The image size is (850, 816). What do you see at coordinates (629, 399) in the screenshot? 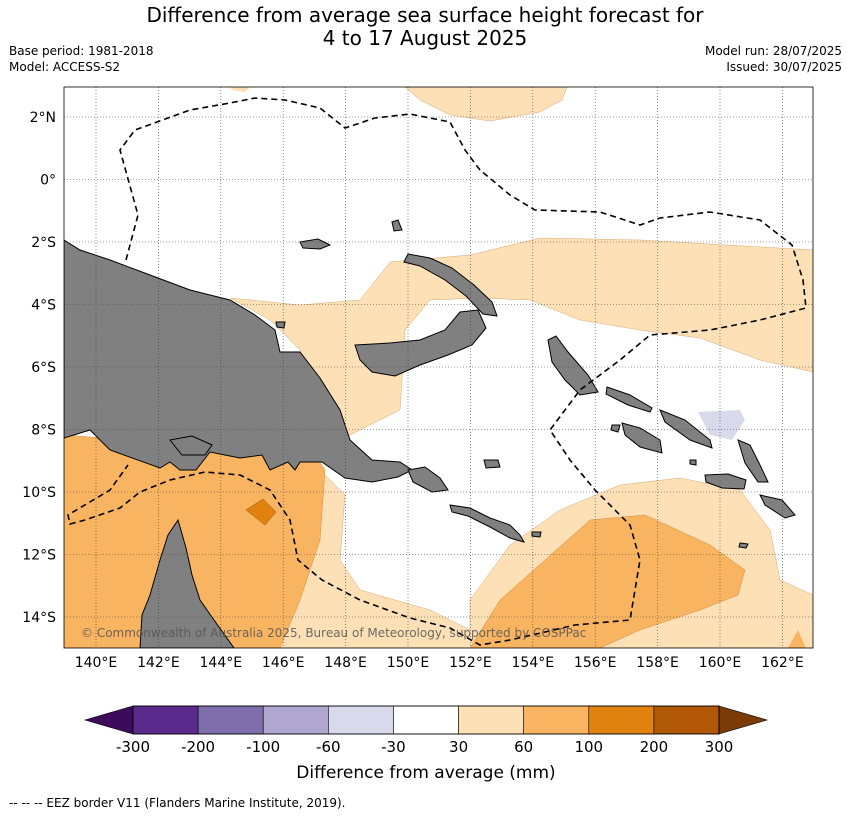
I see `choiseul-island` at bounding box center [629, 399].